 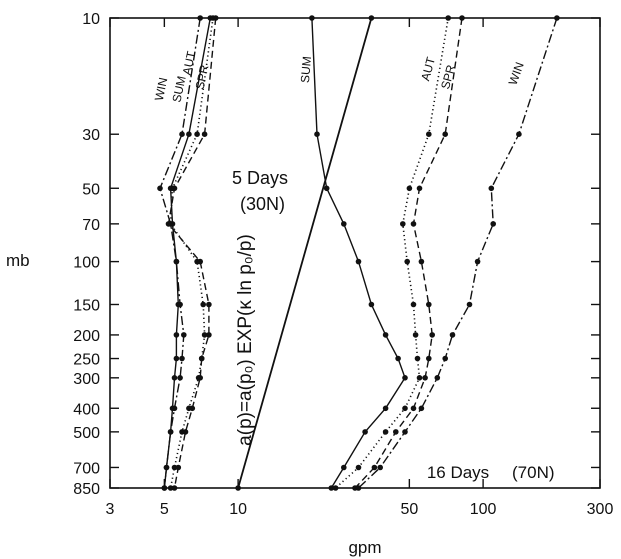 What do you see at coordinates (91, 19) in the screenshot?
I see `y-tick-label: 10` at bounding box center [91, 19].